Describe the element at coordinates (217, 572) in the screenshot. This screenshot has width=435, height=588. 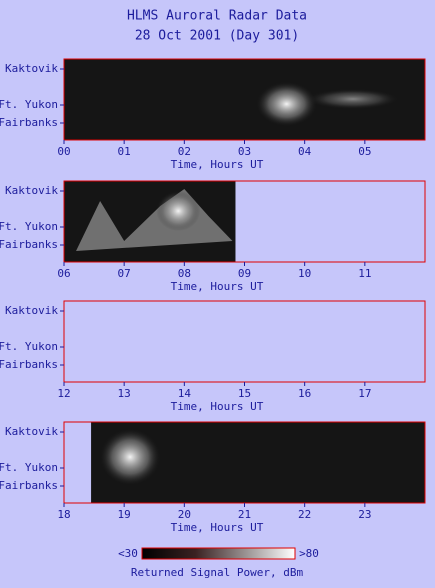
I see `colorbar-label: Returned Signal Power, dBm` at that location.